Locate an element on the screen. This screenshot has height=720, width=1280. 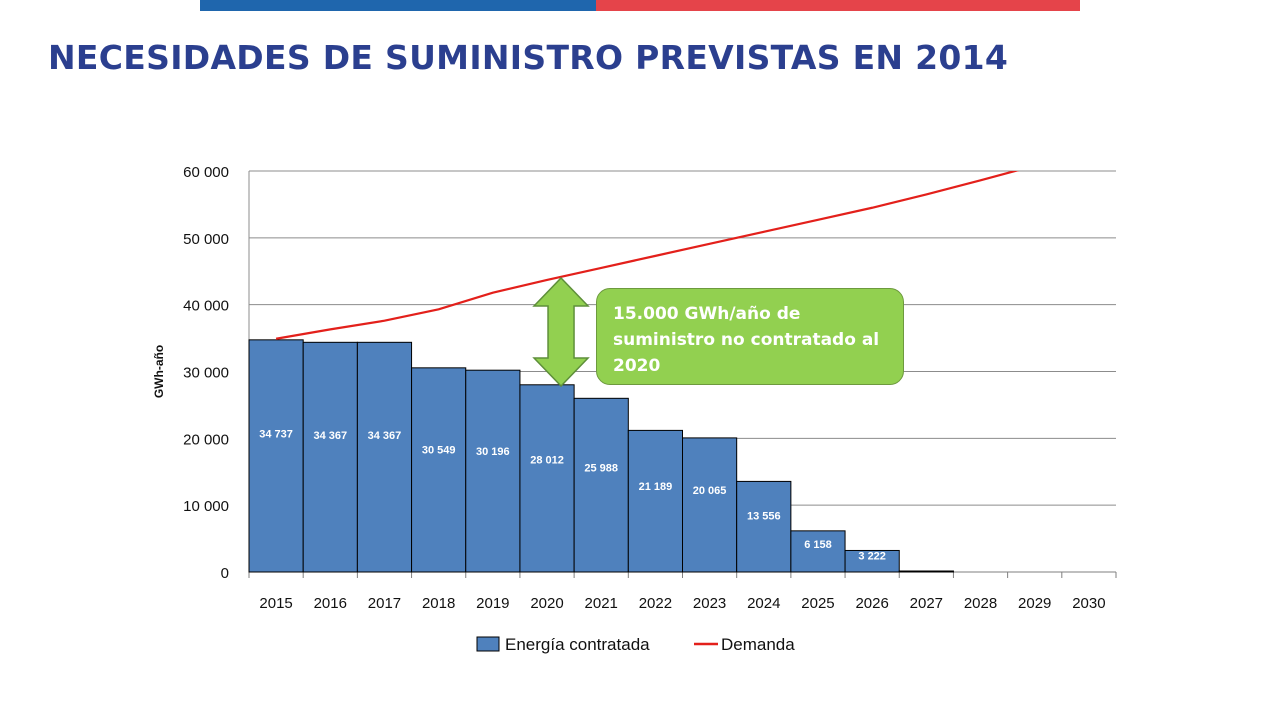
top-accent-bar-blue is located at coordinates (398, 5).